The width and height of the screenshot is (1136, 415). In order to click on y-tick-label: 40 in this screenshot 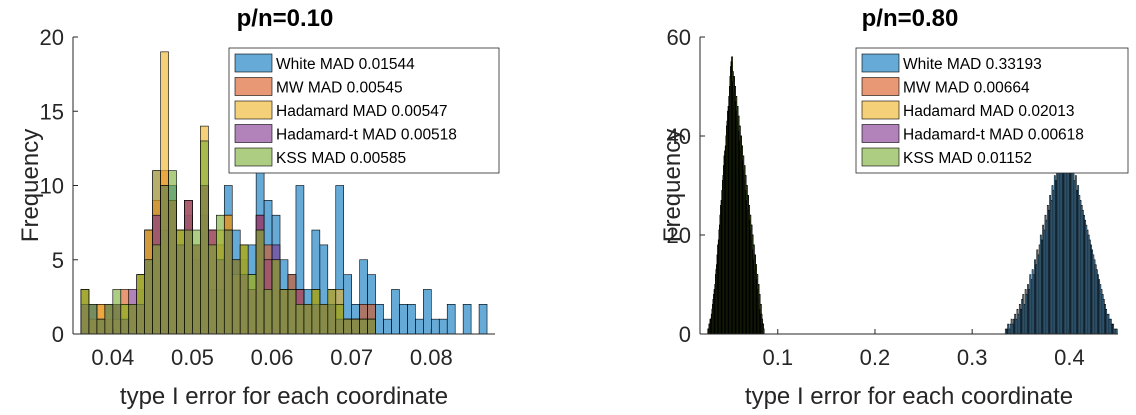, I will do `click(679, 136)`.